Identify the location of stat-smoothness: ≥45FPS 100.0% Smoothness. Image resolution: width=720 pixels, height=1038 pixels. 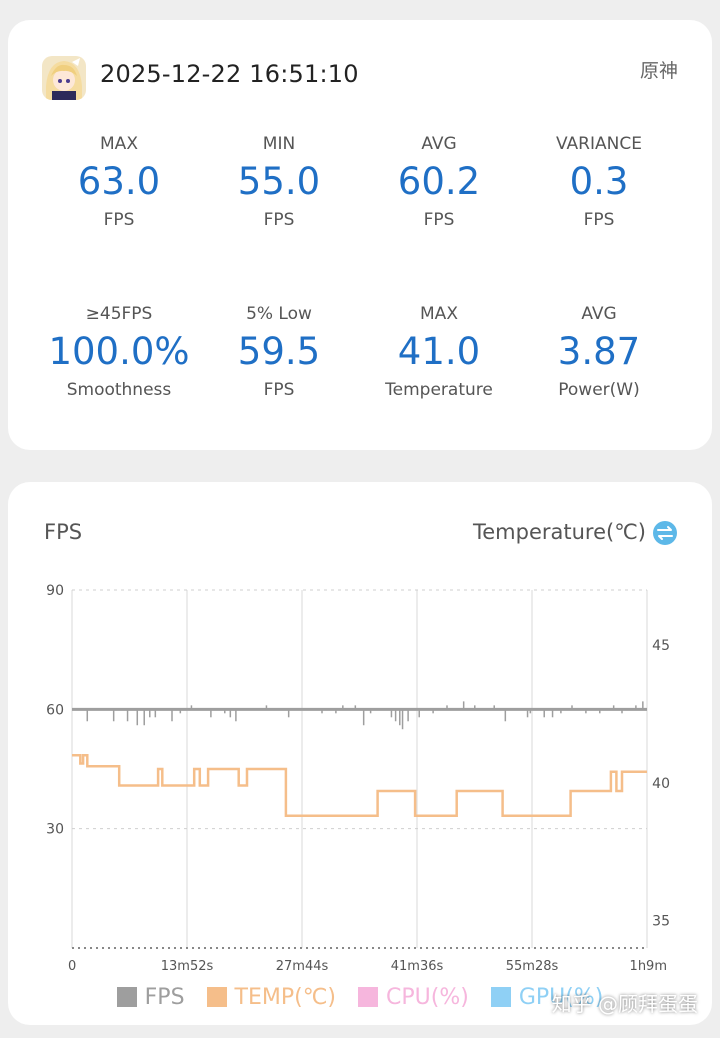
(119, 352).